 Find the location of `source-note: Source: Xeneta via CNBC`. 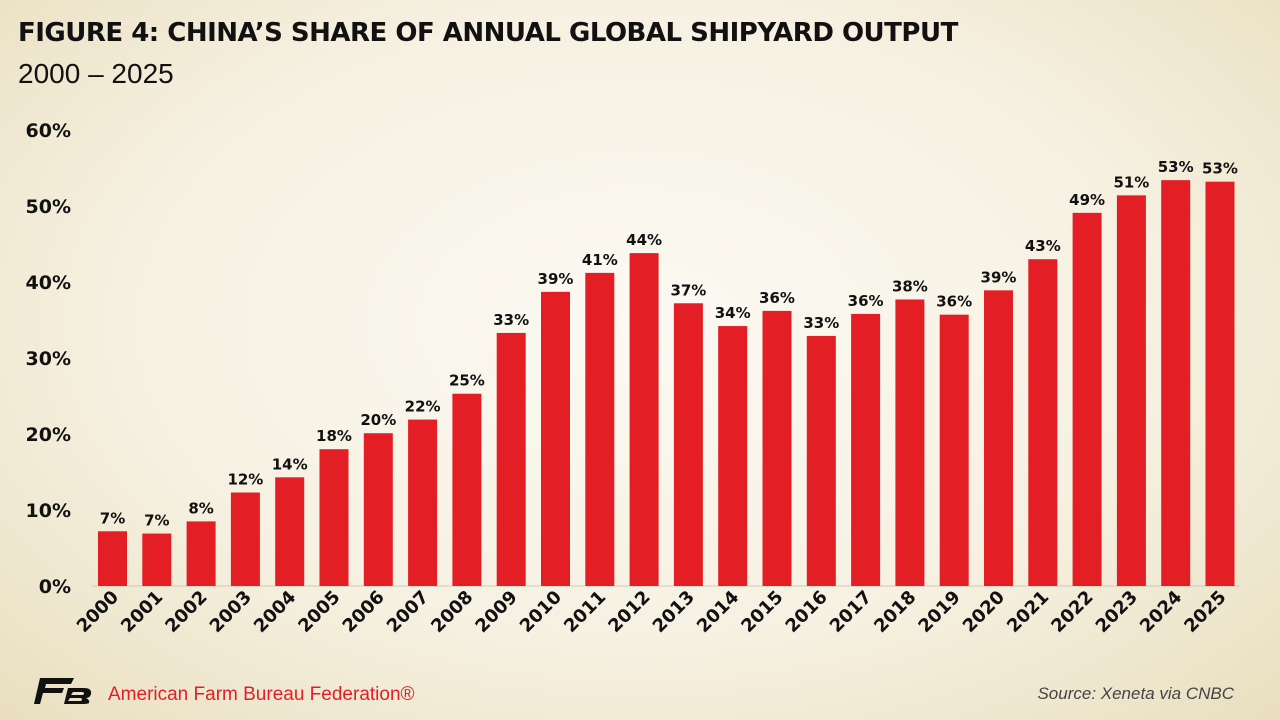

source-note: Source: Xeneta via CNBC is located at coordinates (1135, 693).